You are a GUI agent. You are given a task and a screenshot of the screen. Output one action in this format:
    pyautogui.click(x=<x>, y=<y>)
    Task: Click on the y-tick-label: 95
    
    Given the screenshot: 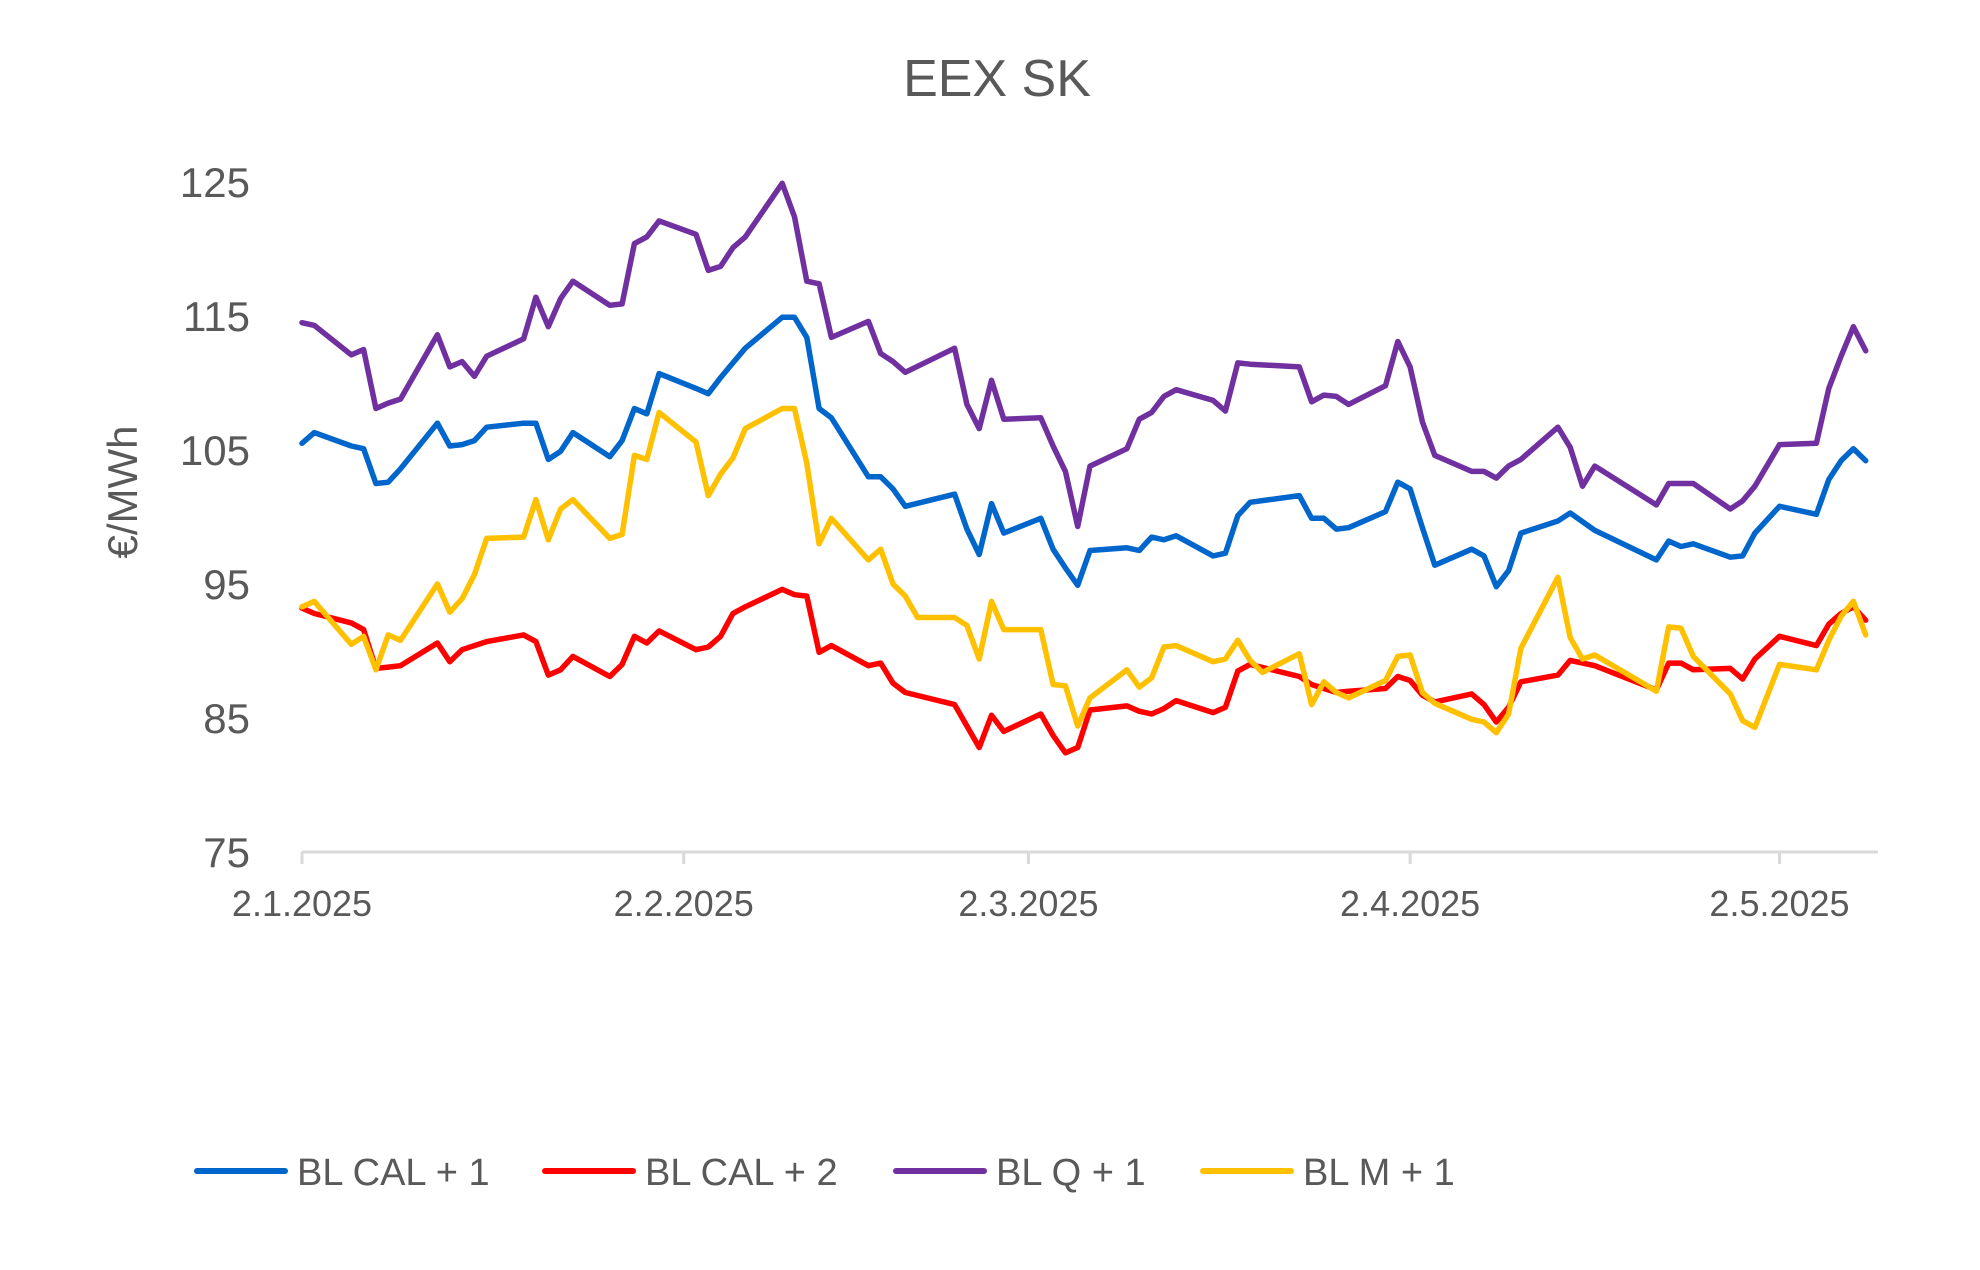 What is the action you would take?
    pyautogui.click(x=226, y=584)
    